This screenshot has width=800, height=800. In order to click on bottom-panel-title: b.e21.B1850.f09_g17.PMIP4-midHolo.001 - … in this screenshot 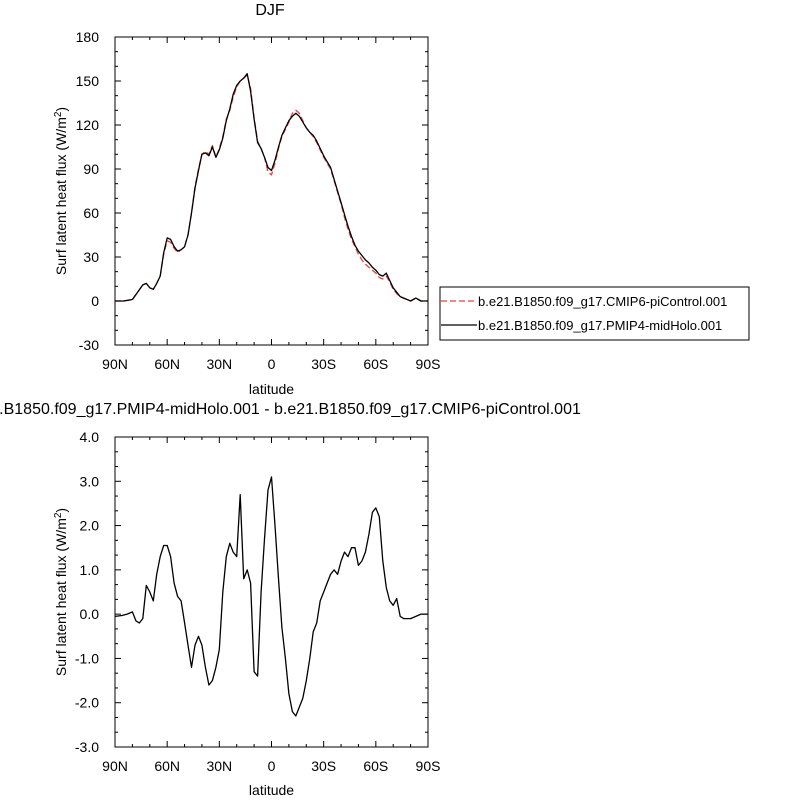, I will do `click(290, 409)`.